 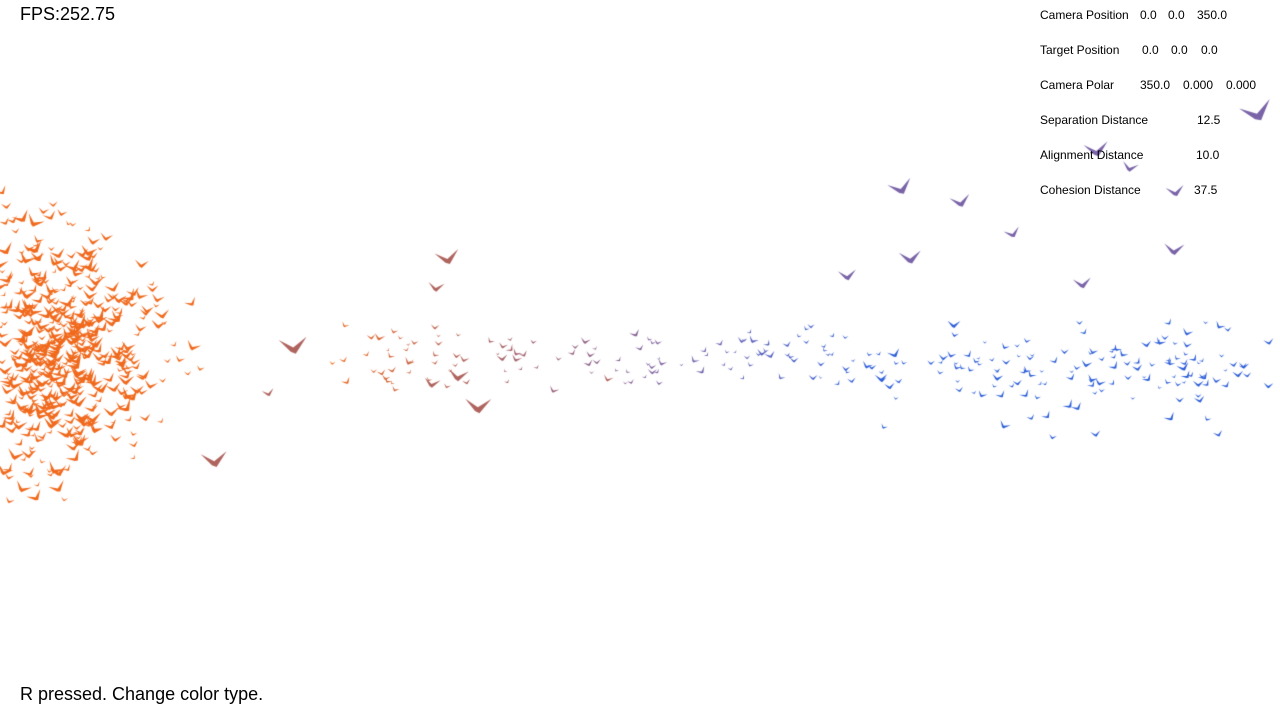 What do you see at coordinates (1208, 155) in the screenshot?
I see `alignment-distance-value: 10.0` at bounding box center [1208, 155].